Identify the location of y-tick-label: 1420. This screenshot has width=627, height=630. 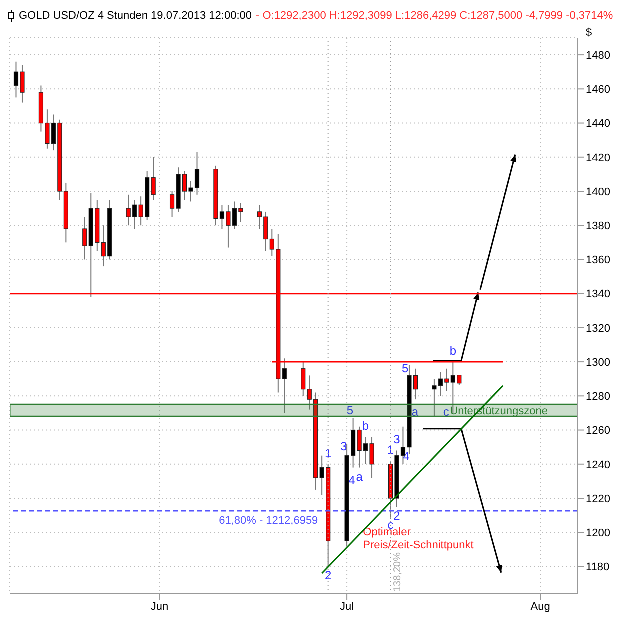
(598, 158).